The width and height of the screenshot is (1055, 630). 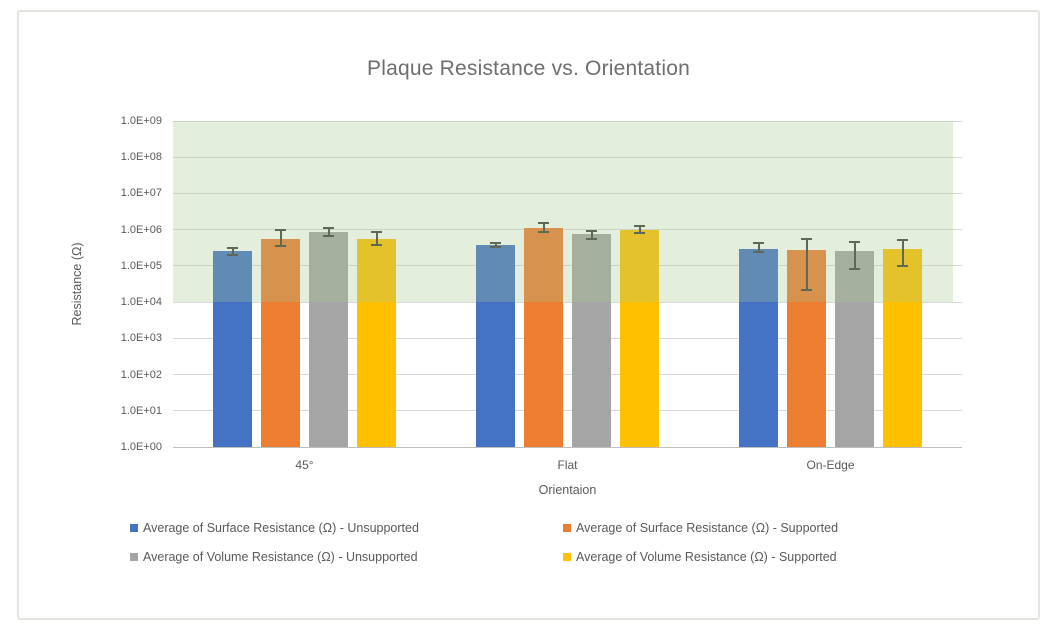 What do you see at coordinates (141, 374) in the screenshot?
I see `y-tick-label: 1.0E+02` at bounding box center [141, 374].